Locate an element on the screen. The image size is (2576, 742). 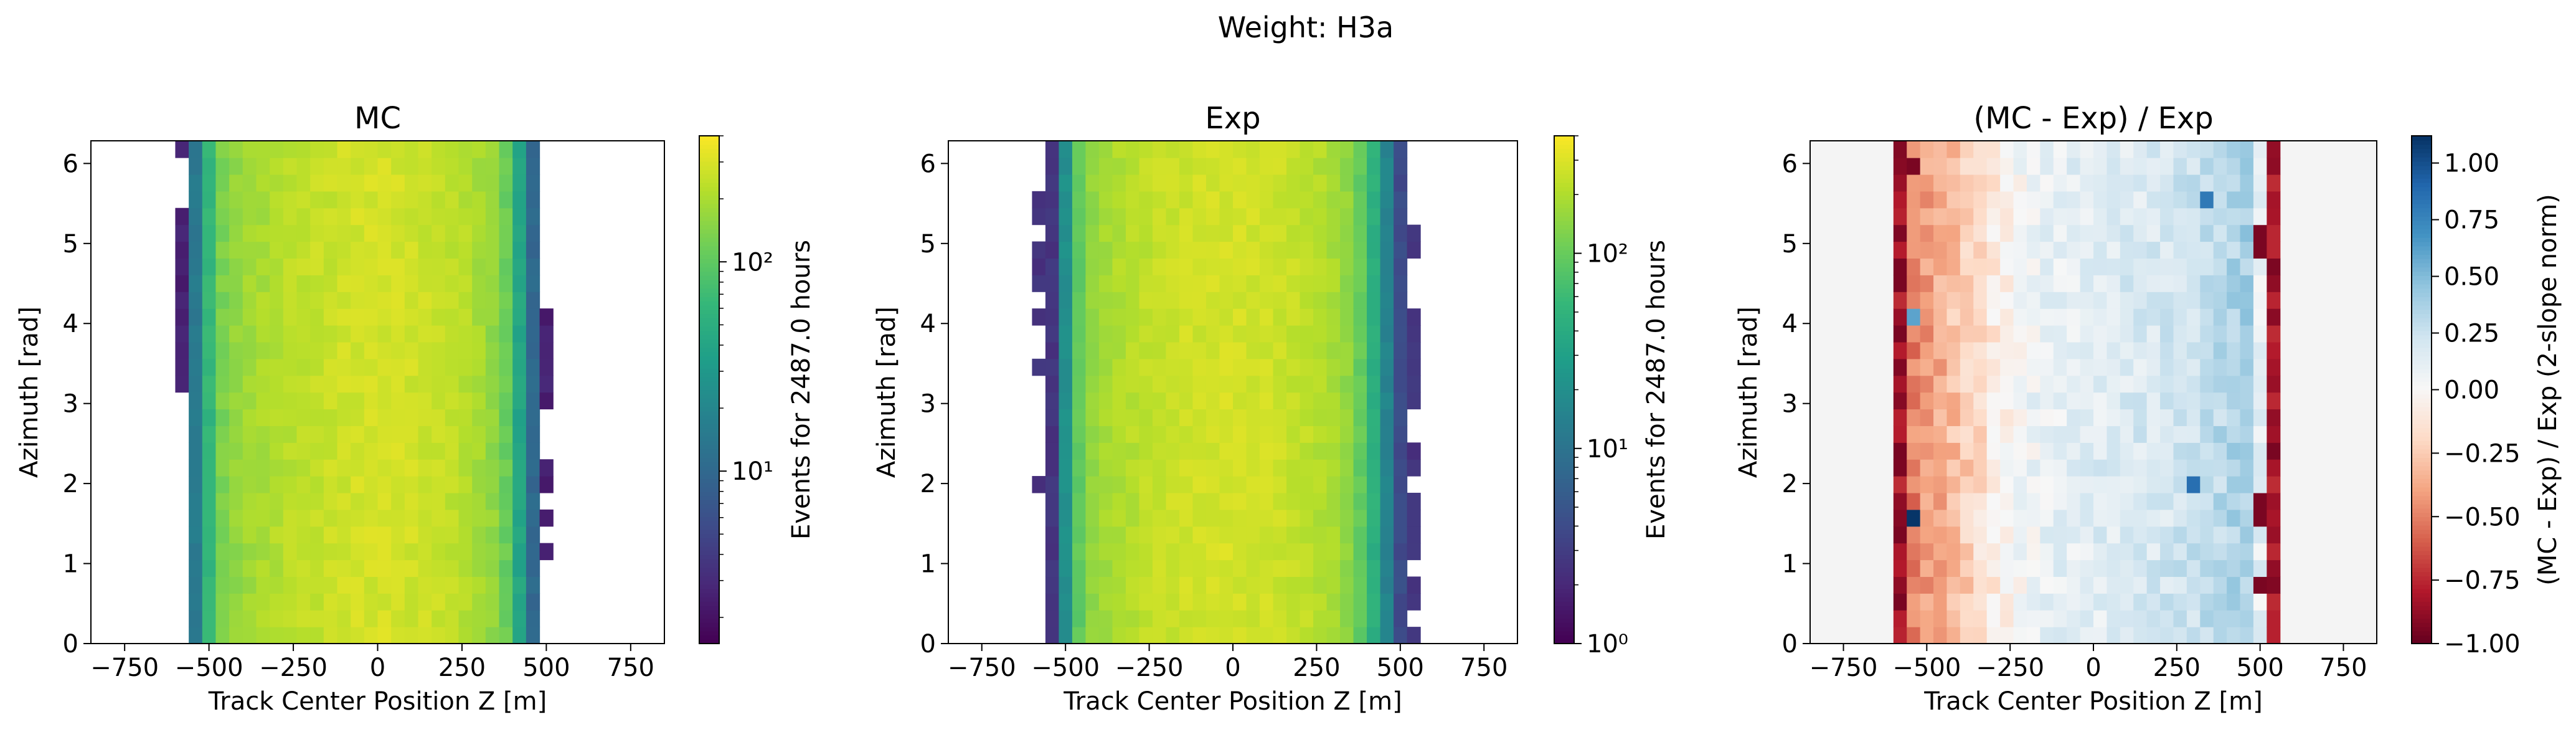
colorbar-tick-label: −0.50 is located at coordinates (2482, 517).